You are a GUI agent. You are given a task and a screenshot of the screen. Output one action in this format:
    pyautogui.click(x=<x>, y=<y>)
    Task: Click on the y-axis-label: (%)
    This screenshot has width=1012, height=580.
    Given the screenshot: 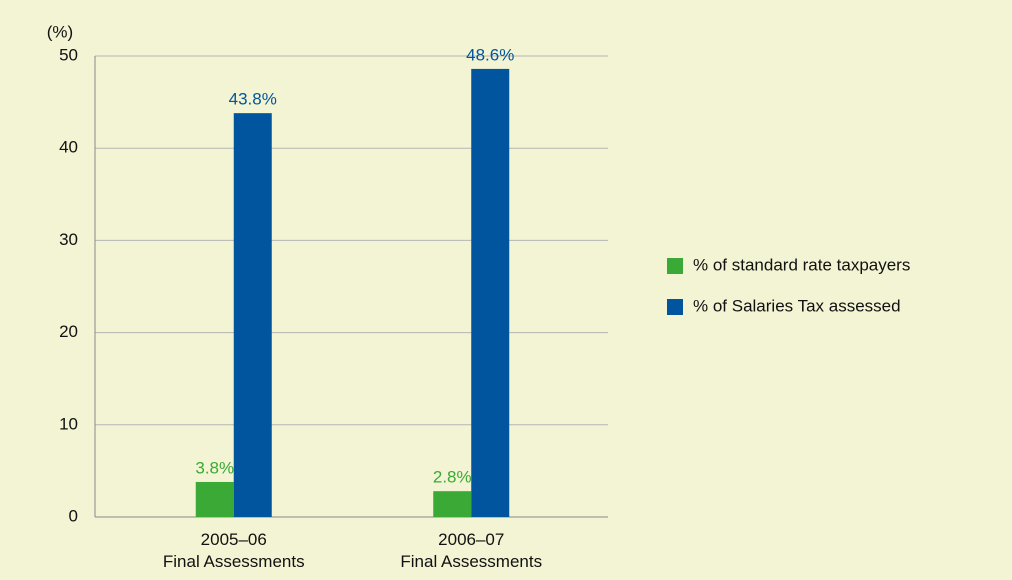 What is the action you would take?
    pyautogui.click(x=60, y=31)
    